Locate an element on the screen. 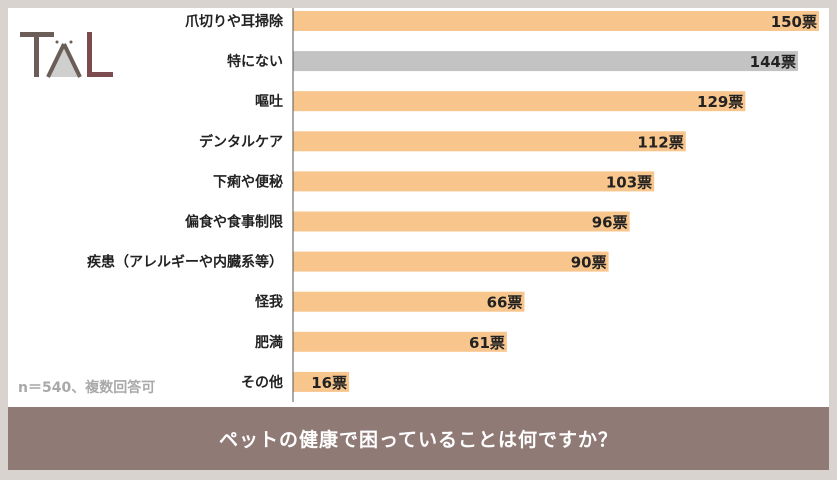 The height and width of the screenshot is (480, 837). value-label: 66票 is located at coordinates (505, 303).